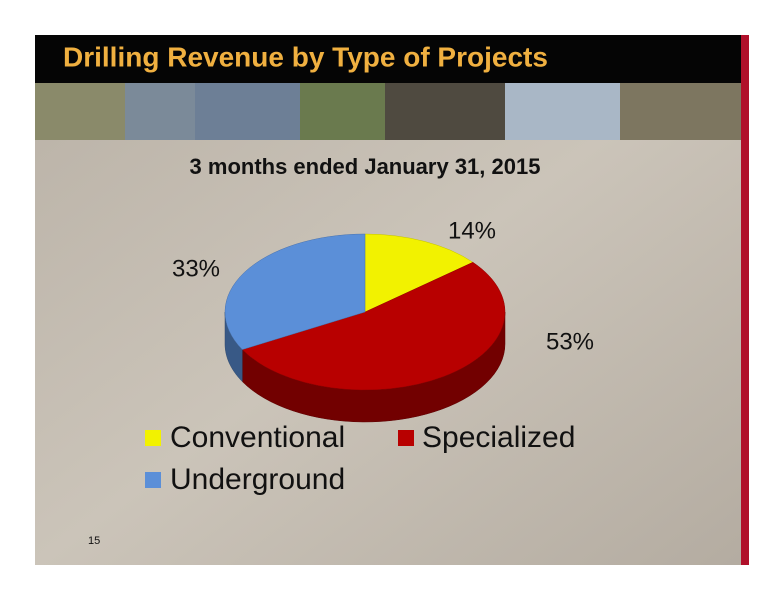 This screenshot has width=776, height=600. What do you see at coordinates (94, 541) in the screenshot?
I see `page-number: 15` at bounding box center [94, 541].